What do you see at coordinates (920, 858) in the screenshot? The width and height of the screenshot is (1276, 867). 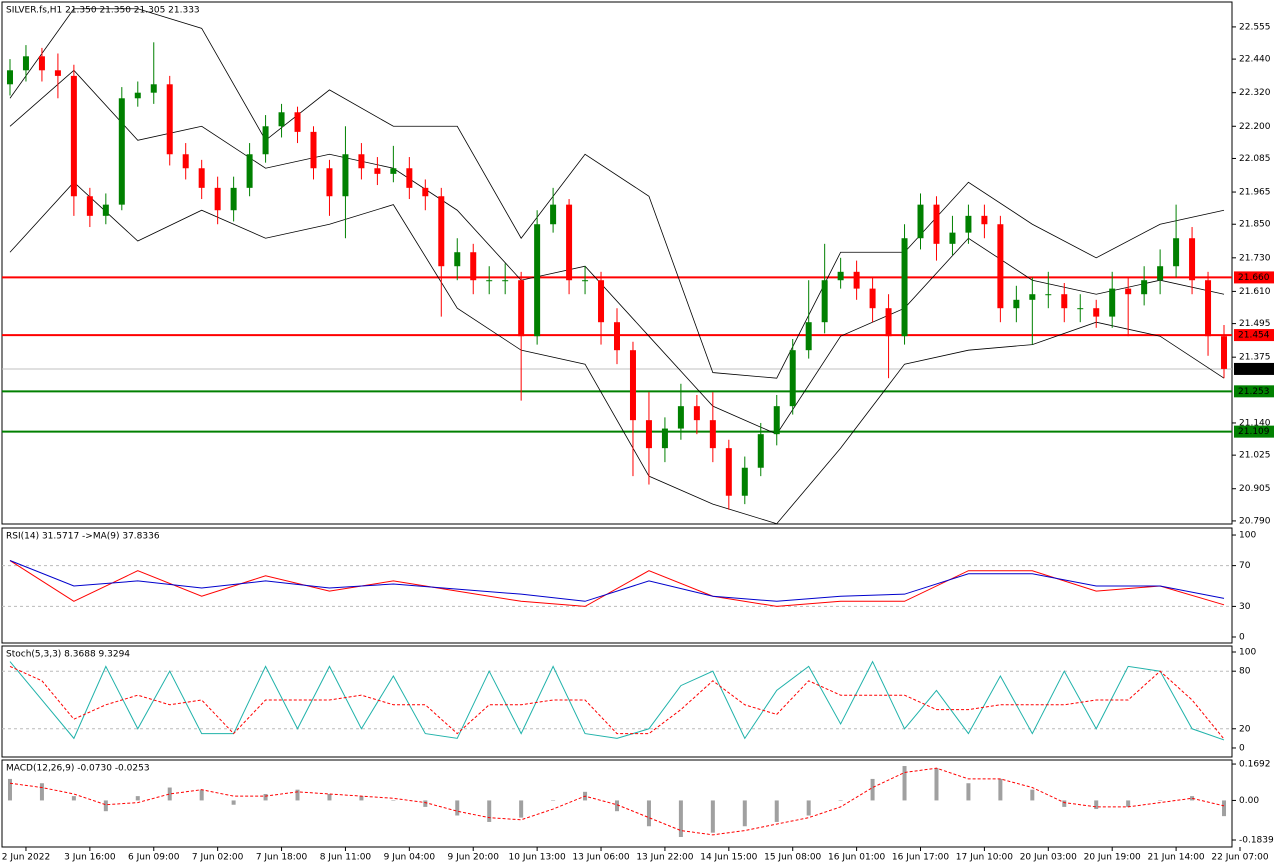 I see `x-tick-label: 16 Jun 17:00` at bounding box center [920, 858].